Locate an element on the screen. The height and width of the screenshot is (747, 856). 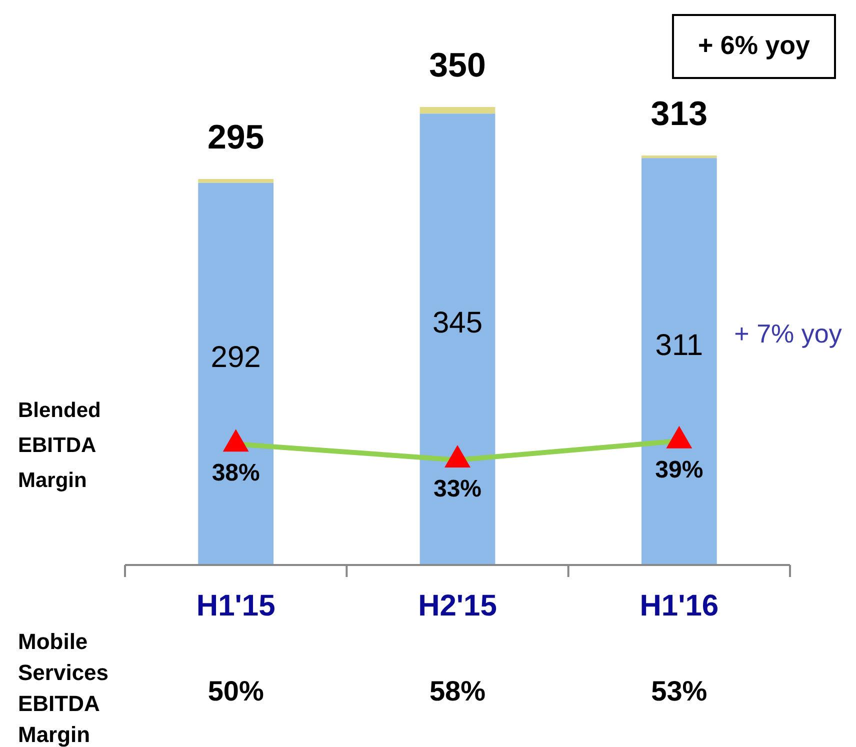
text: Blended EBITDA Margin is located at coordinates (60, 446).